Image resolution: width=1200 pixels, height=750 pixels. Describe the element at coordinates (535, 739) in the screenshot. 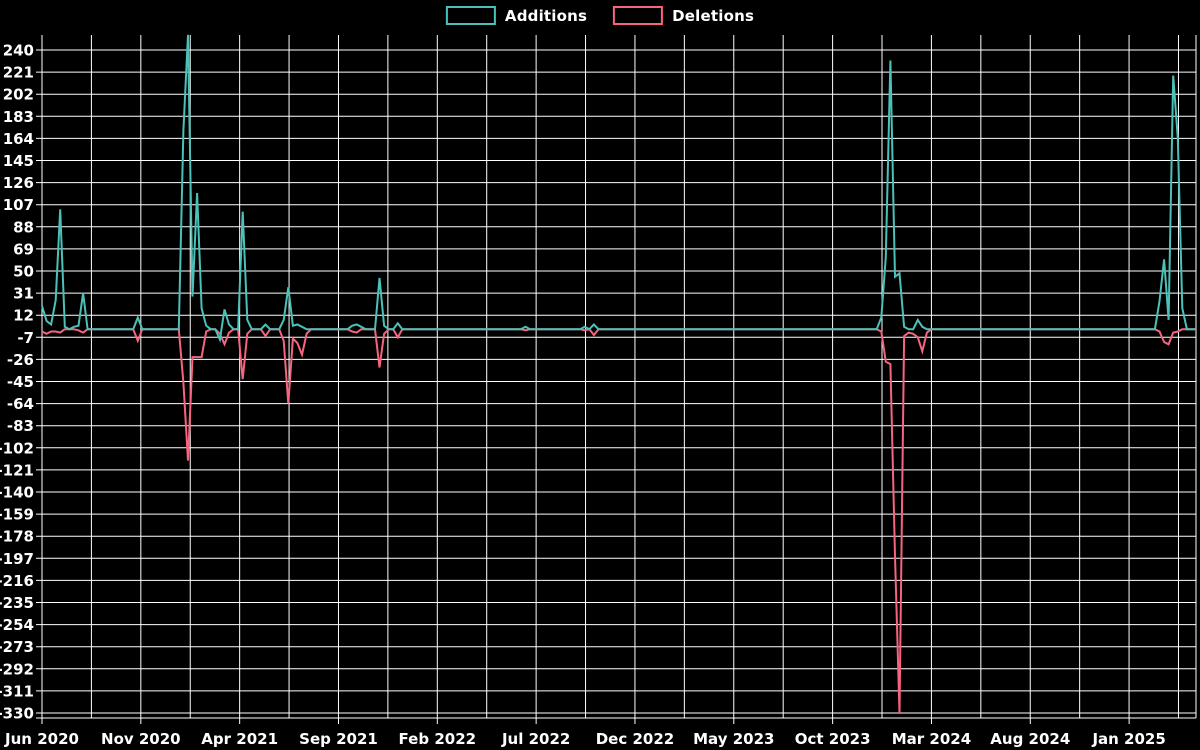

I see `x-tick-label: Jul 2022` at that location.